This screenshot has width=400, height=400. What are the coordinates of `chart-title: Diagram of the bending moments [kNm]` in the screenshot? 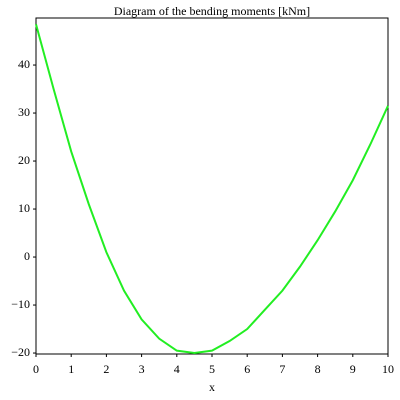 It's located at (212, 11).